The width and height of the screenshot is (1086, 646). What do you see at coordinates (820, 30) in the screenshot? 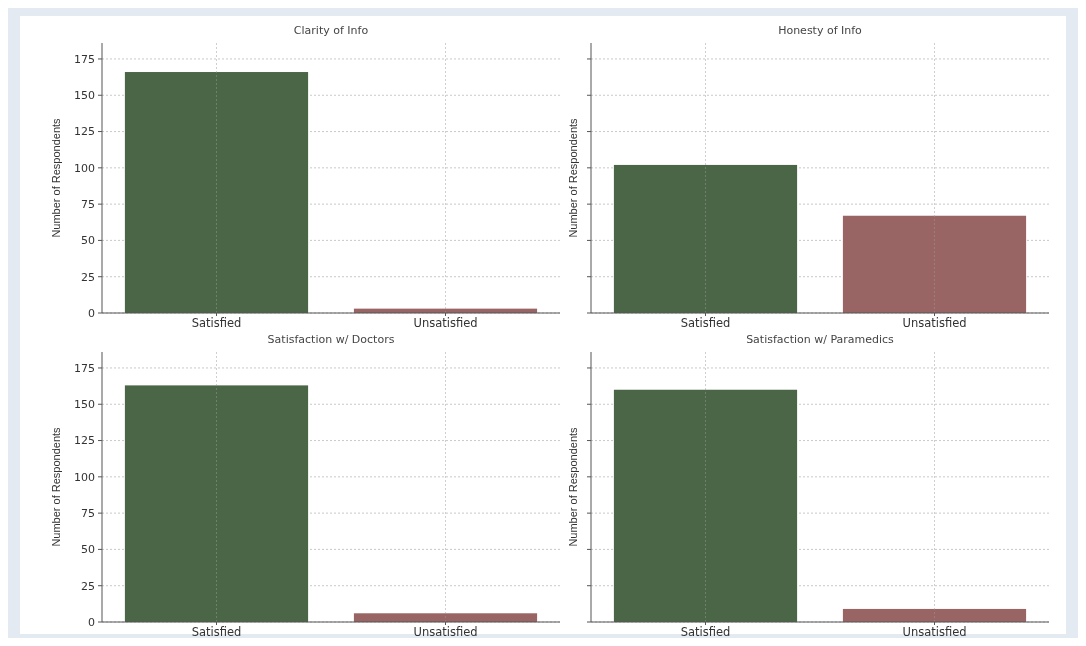
I see `chart-title: Honesty of Info` at bounding box center [820, 30].